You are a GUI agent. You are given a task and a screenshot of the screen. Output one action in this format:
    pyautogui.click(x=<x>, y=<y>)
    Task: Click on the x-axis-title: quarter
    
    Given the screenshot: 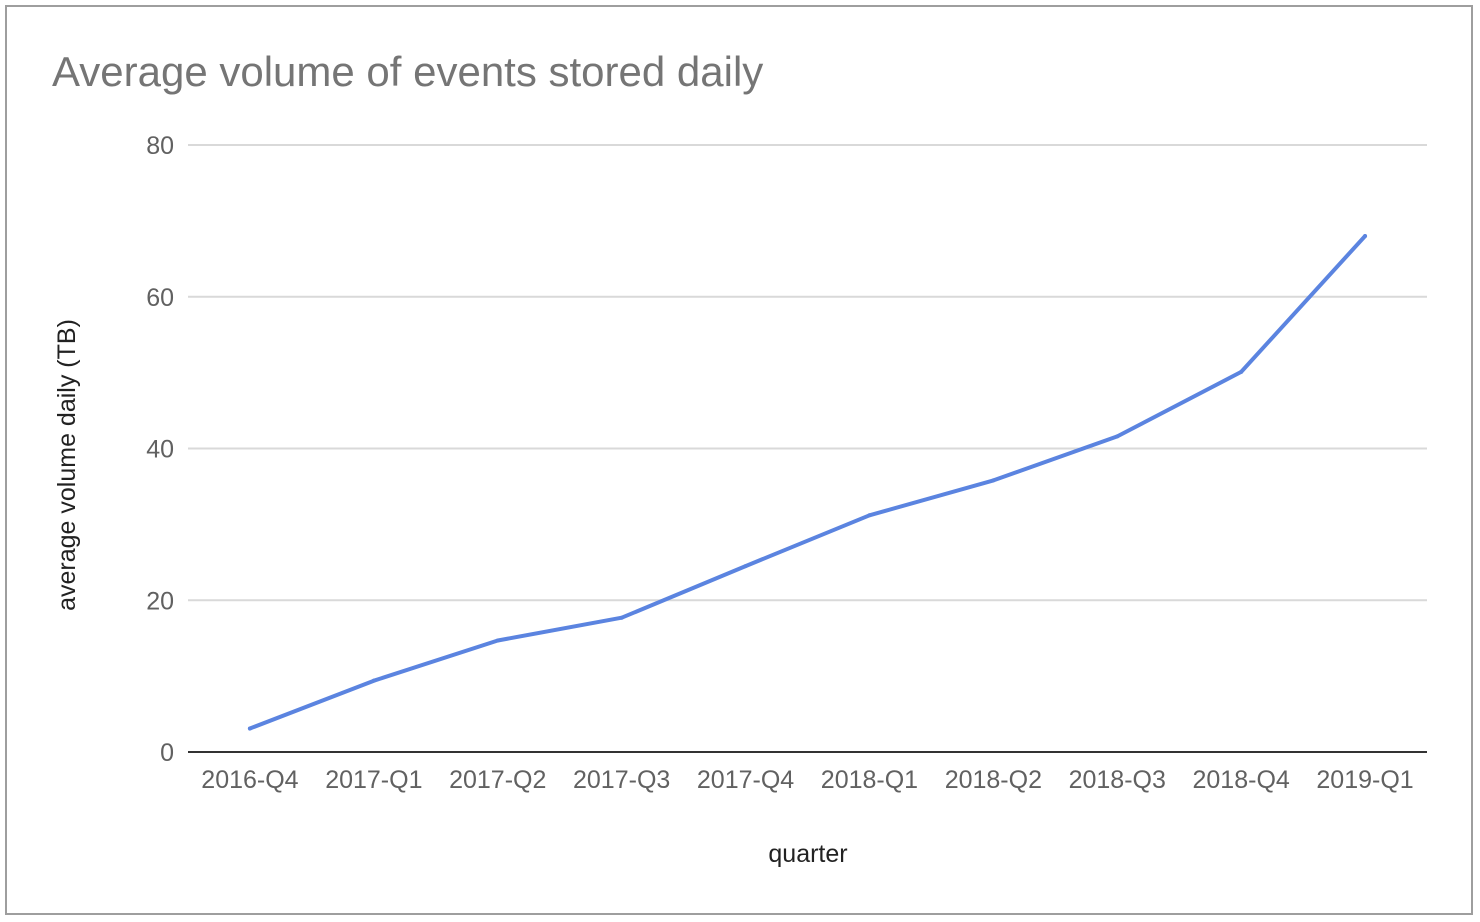 What is the action you would take?
    pyautogui.click(x=807, y=854)
    